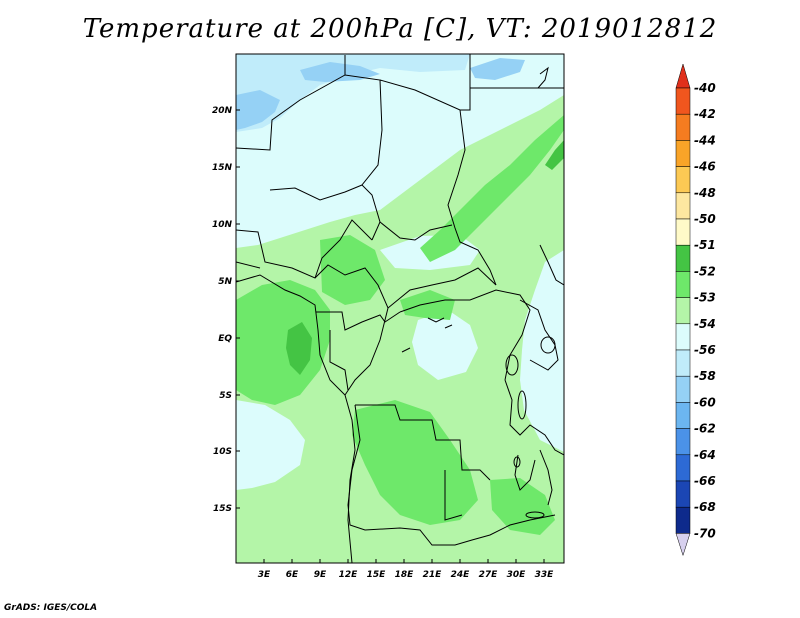  What do you see at coordinates (683, 76) in the screenshot?
I see `colorbar-top-arrow` at bounding box center [683, 76].